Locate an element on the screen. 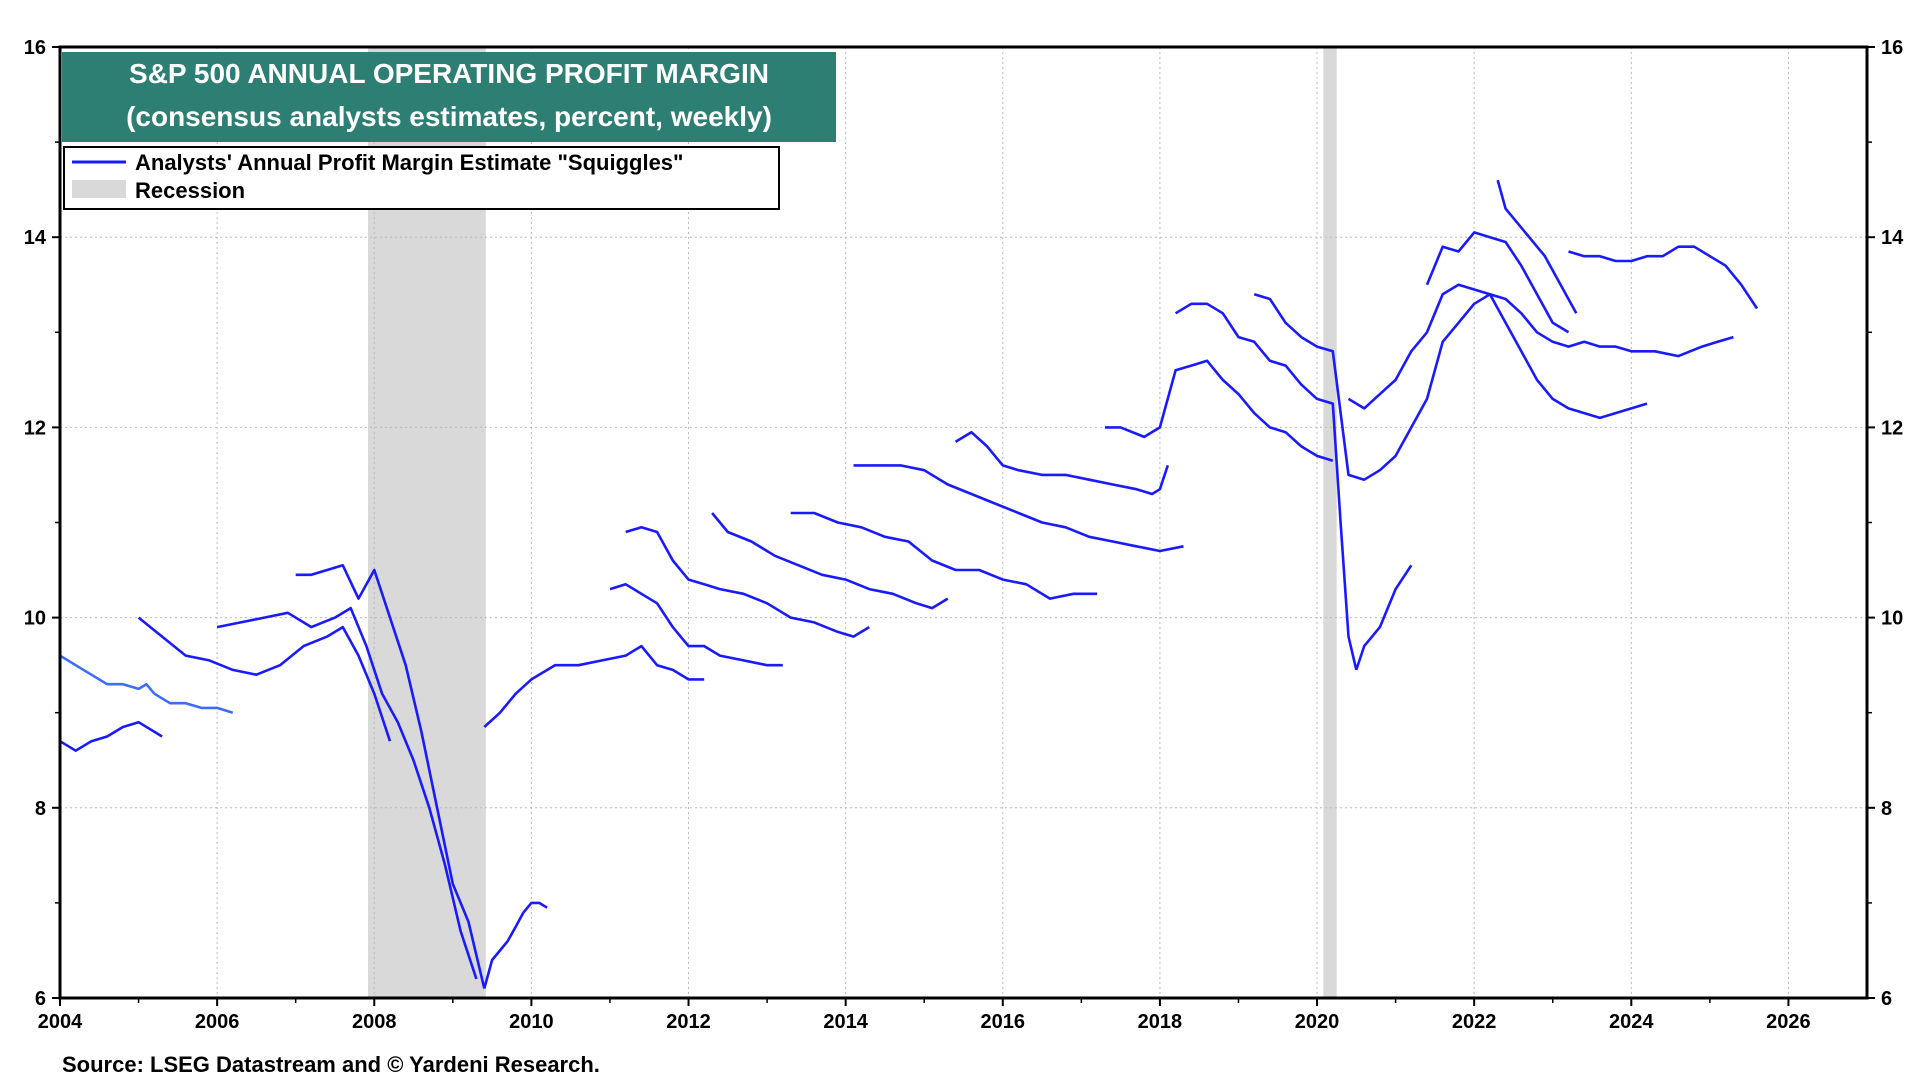 The image size is (1920, 1080). x-tick-label-2024: 2024 is located at coordinates (1631, 1022).